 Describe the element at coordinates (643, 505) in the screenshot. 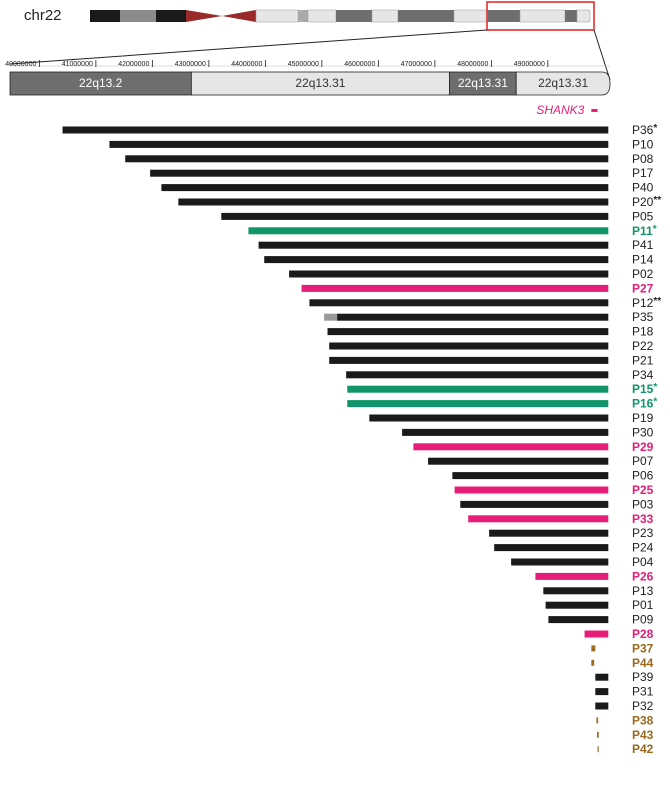

I see `row-name: P03` at that location.